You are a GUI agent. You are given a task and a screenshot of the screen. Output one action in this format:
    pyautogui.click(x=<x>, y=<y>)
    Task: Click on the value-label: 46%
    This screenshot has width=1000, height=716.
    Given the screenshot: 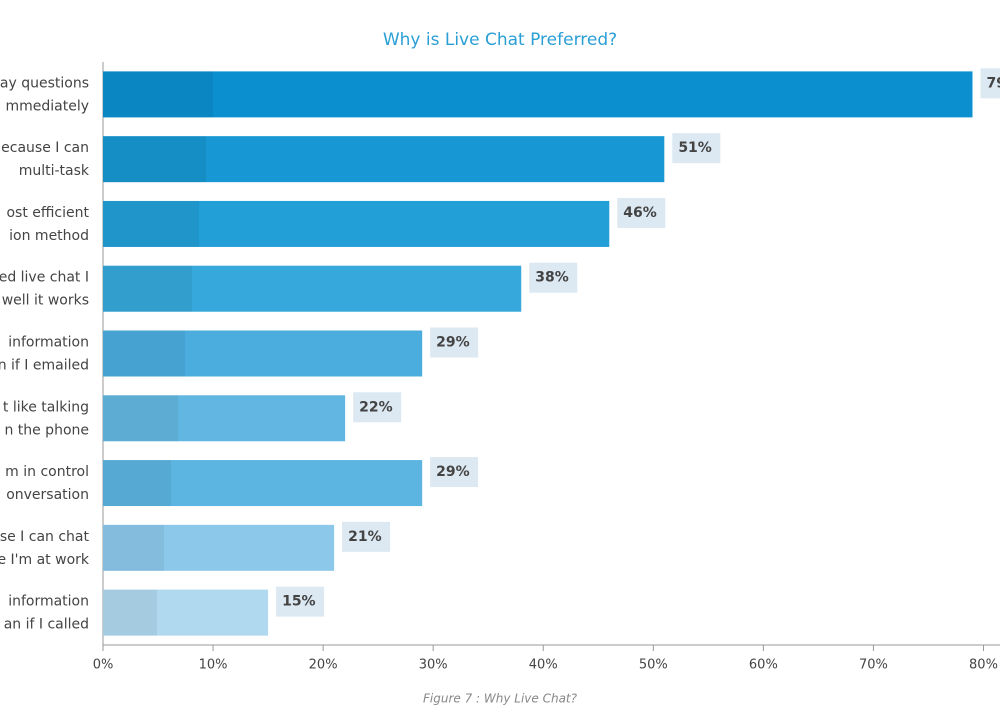 What is the action you would take?
    pyautogui.click(x=640, y=213)
    